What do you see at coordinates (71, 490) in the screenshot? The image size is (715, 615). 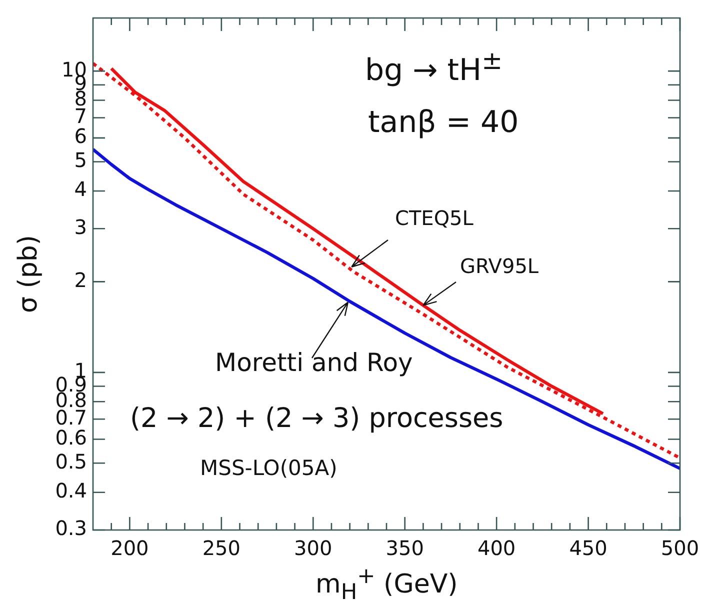 I see `y-tick-label: 0.4` at bounding box center [71, 490].